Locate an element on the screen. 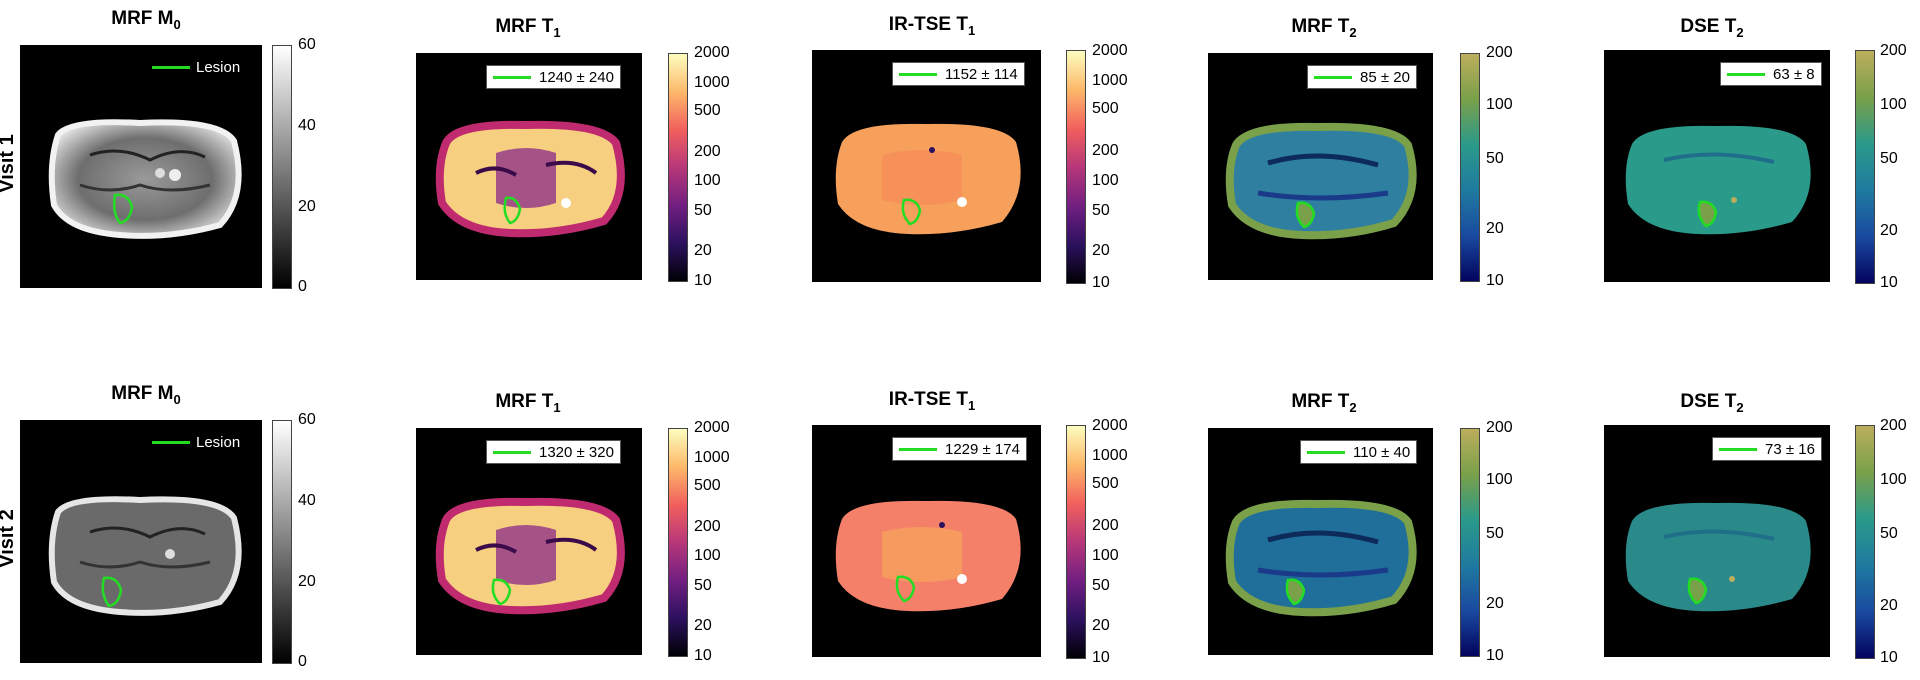 The height and width of the screenshot is (680, 1920). legend: 1152 ± 114 is located at coordinates (958, 74).